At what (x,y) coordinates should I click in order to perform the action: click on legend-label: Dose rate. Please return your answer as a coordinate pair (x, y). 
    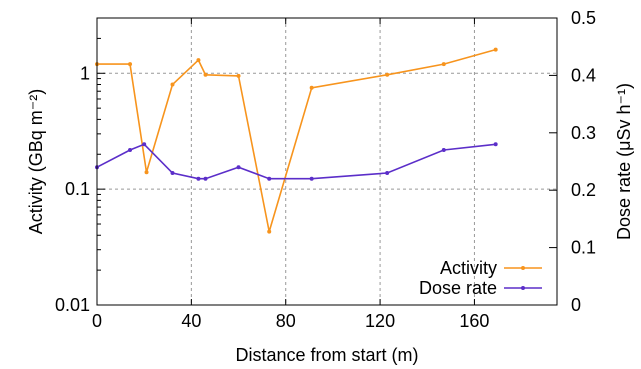
    Looking at the image, I should click on (458, 288).